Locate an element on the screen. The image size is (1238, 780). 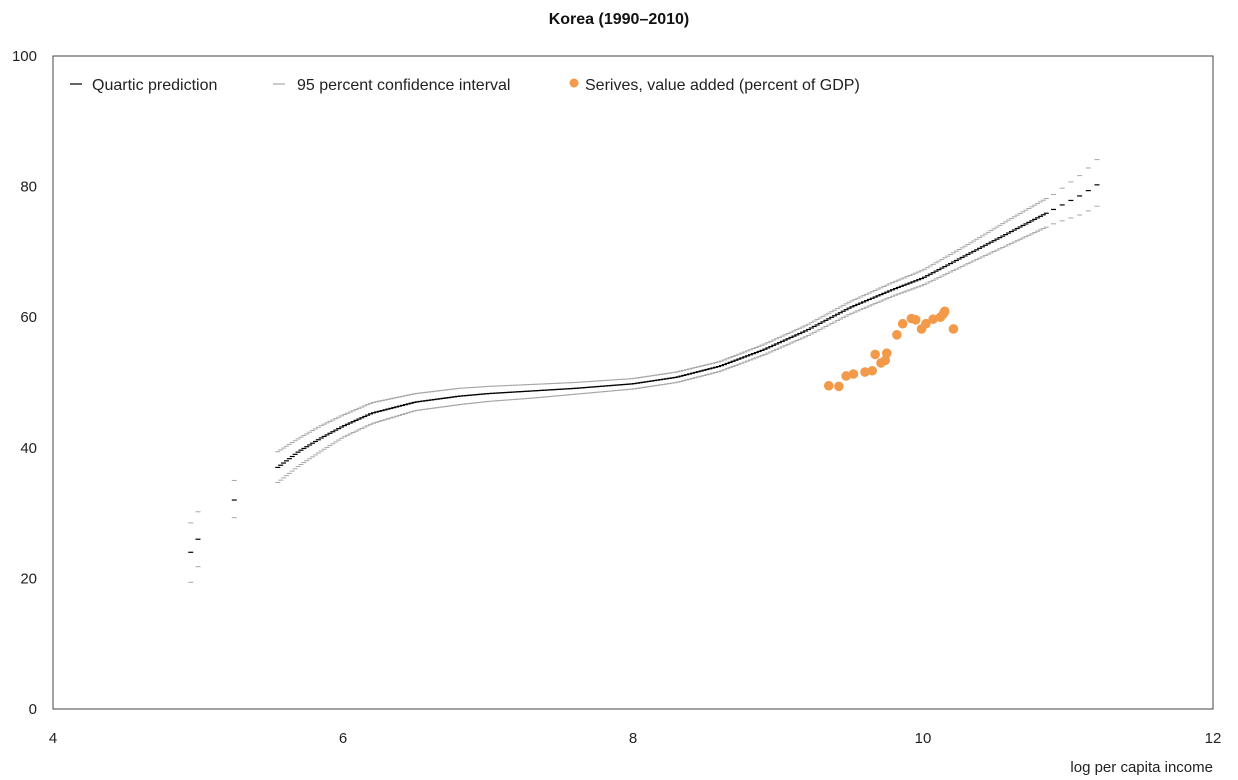
legend-item-confidence: 95 percent confidence interval is located at coordinates (391, 85).